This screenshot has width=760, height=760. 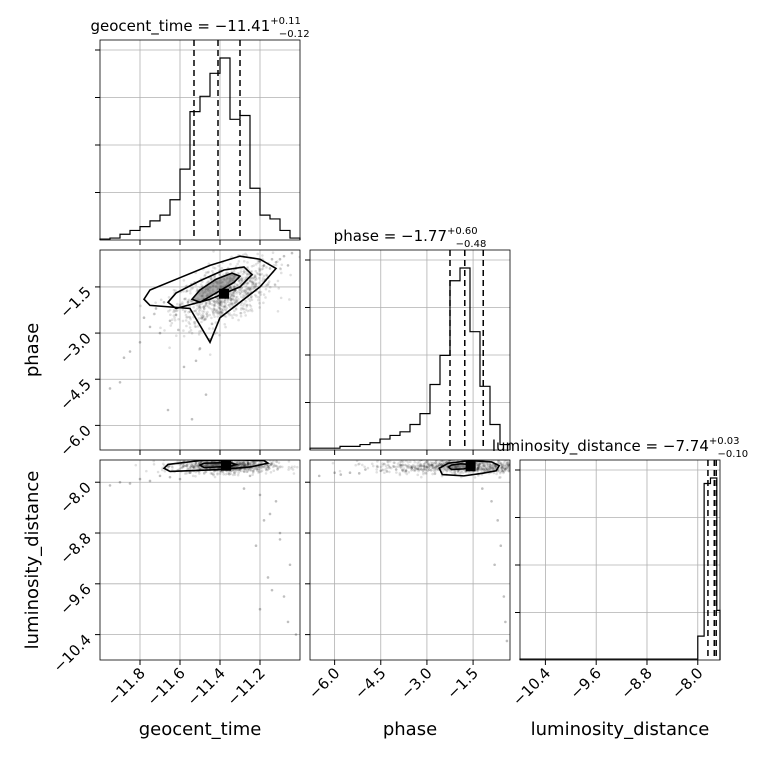 I want to click on ylabel-luminosity-distance: luminosity_distance, so click(x=32, y=560).